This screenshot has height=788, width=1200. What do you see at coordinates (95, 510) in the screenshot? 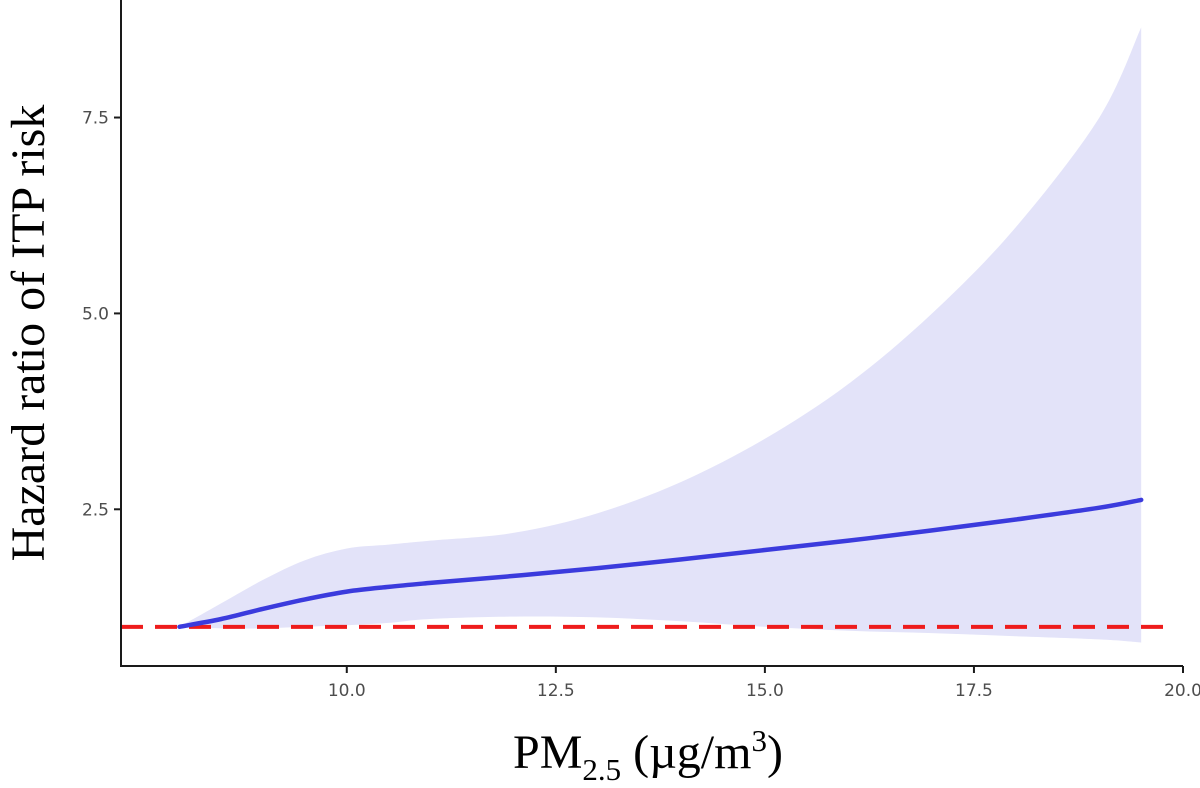
I see `y-tick-label: 2.5` at bounding box center [95, 510].